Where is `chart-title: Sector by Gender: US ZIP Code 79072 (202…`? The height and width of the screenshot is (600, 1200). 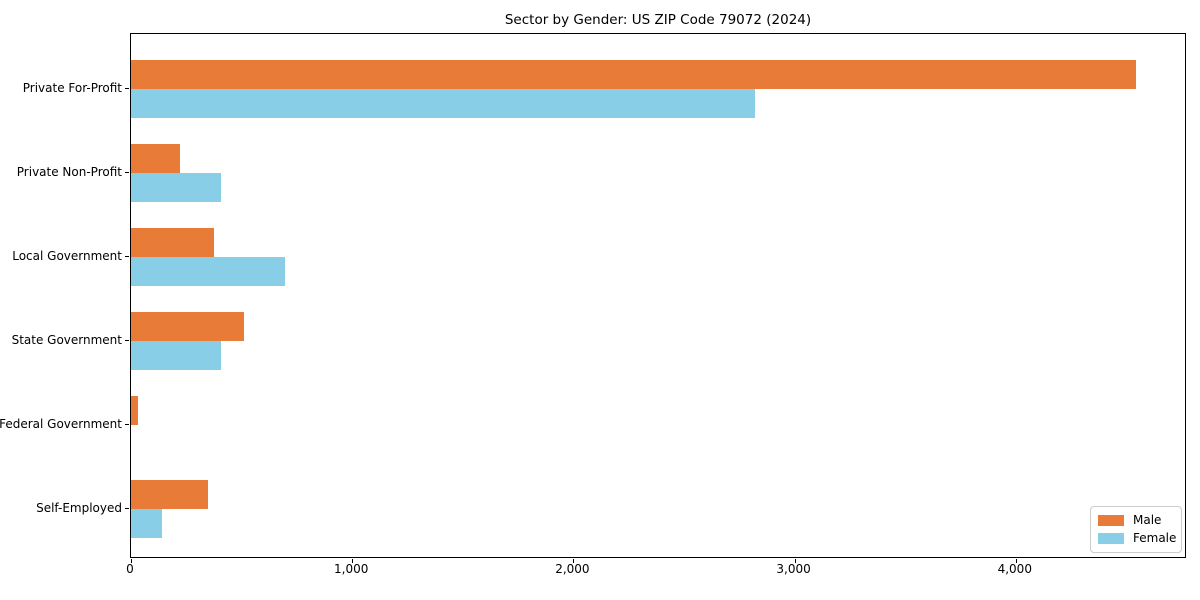
chart-title: Sector by Gender: US ZIP Code 79072 (202… is located at coordinates (658, 20).